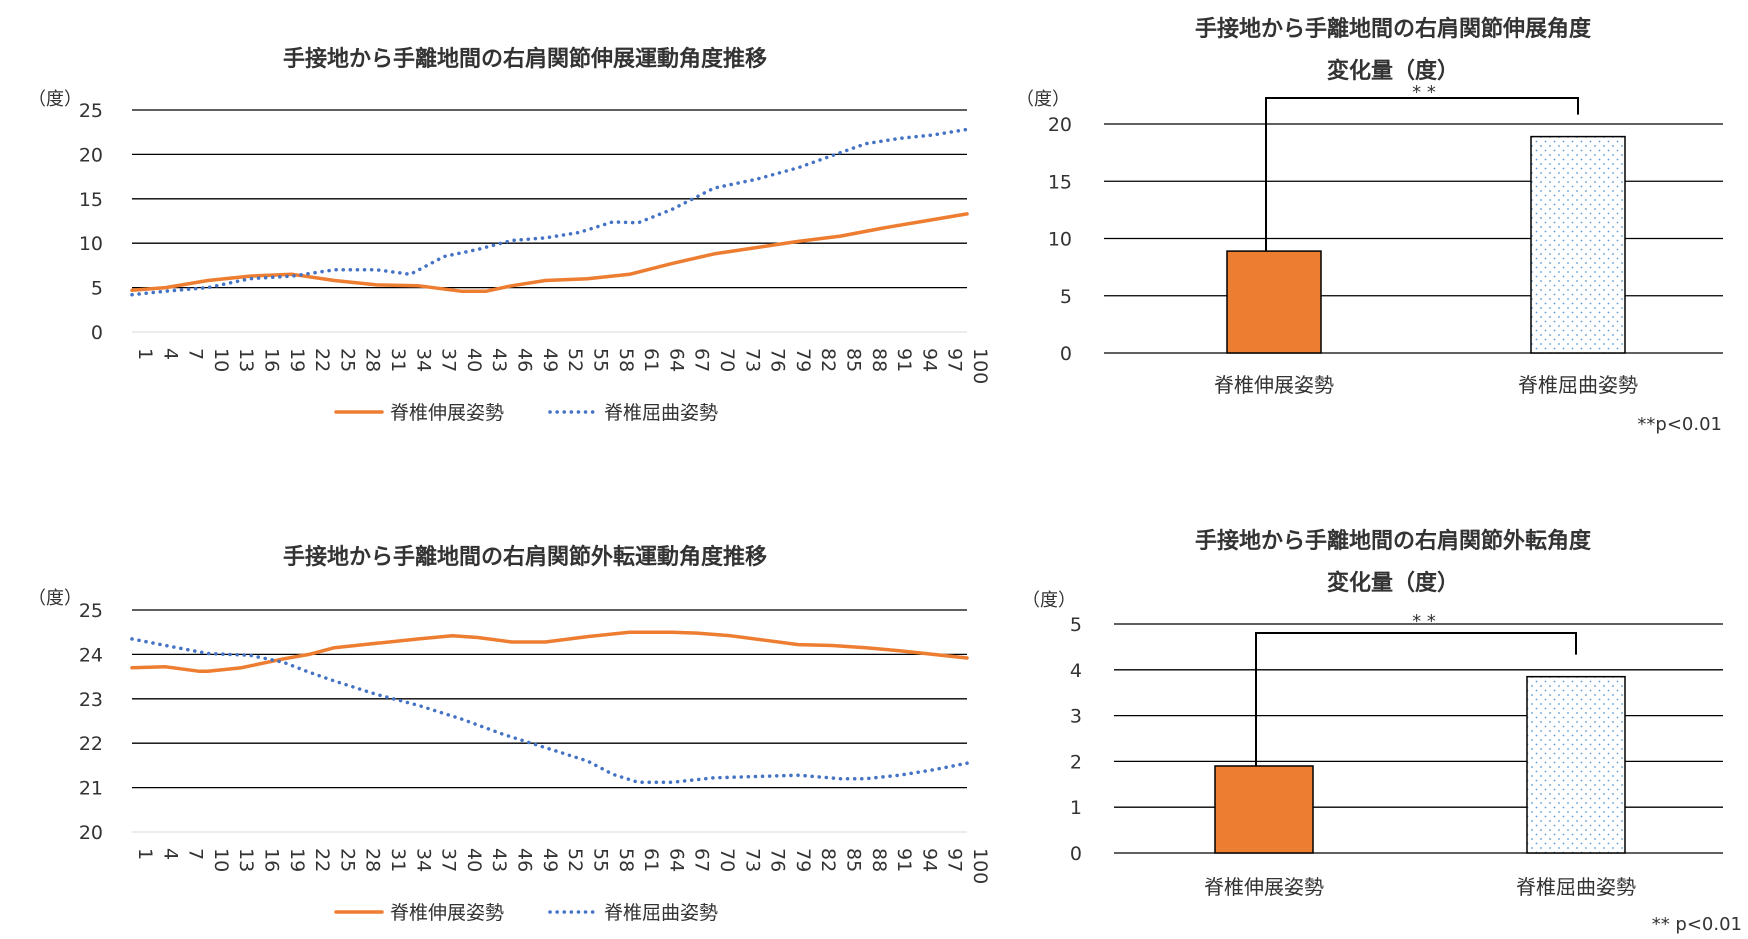 This screenshot has width=1748, height=939. I want to click on x-tick-label: 82, so click(828, 860).